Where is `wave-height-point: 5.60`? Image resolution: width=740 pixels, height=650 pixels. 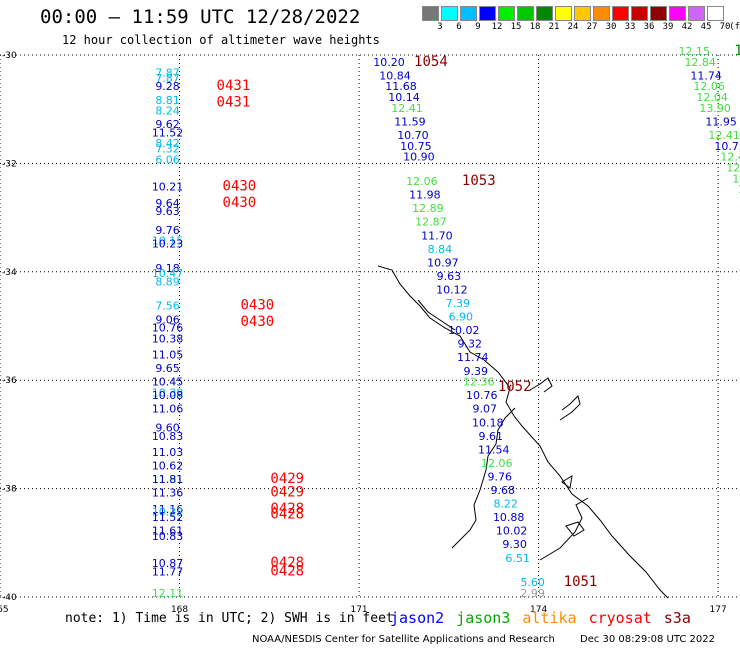 wave-height-point: 5.60 is located at coordinates (532, 582).